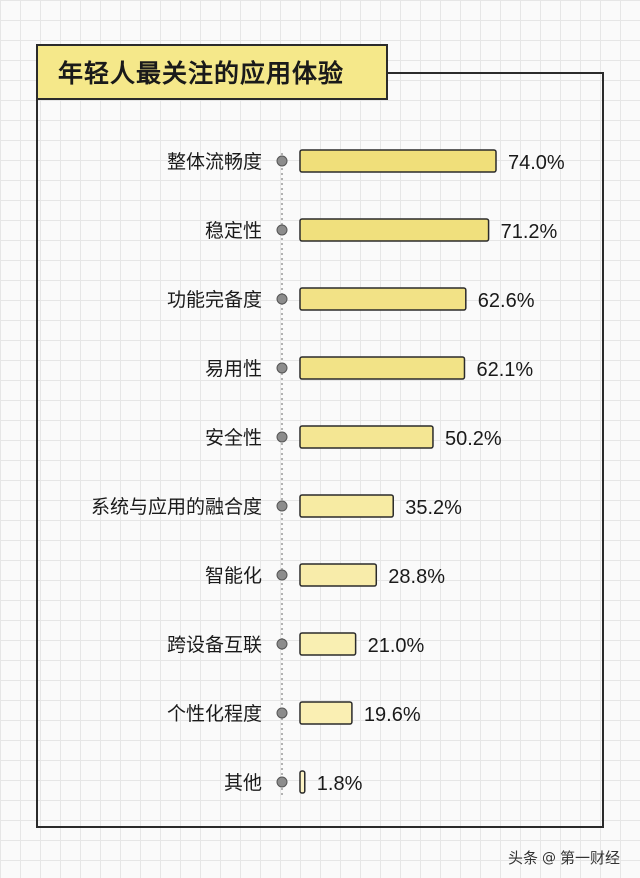  What do you see at coordinates (536, 163) in the screenshot?
I see `value-label: 74.0%` at bounding box center [536, 163].